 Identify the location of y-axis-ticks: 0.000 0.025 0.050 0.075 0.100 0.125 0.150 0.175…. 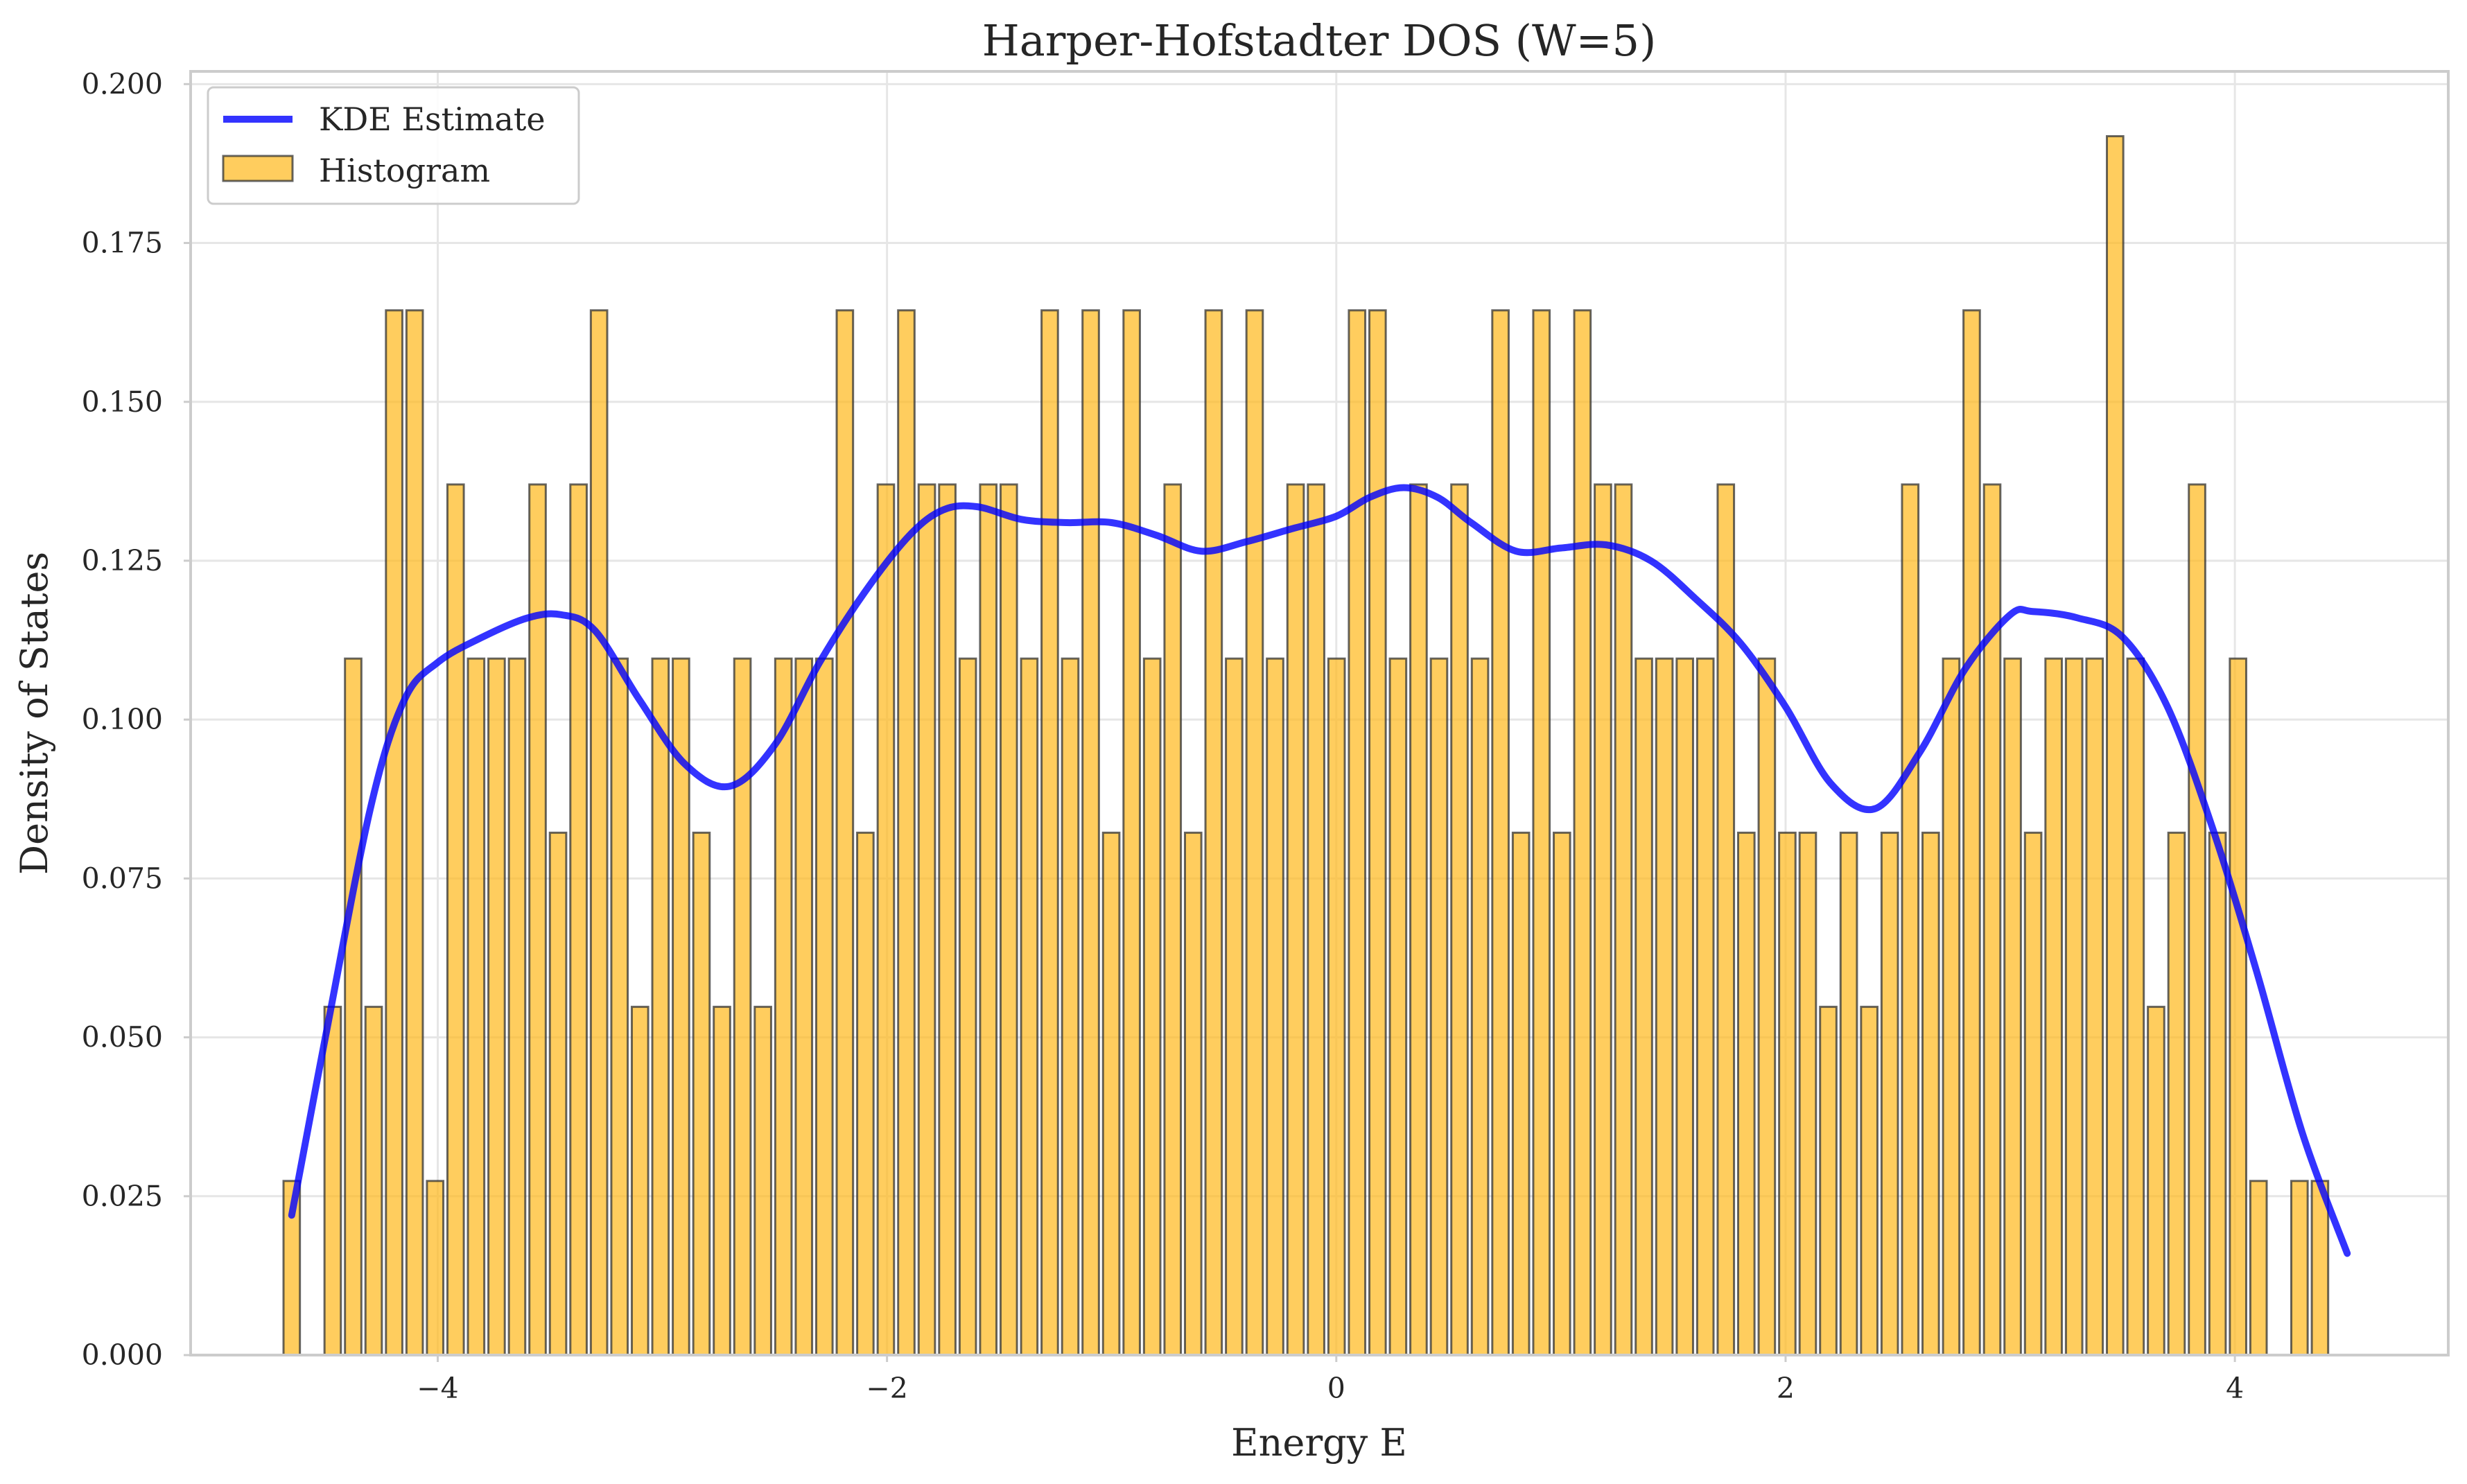
(136, 719).